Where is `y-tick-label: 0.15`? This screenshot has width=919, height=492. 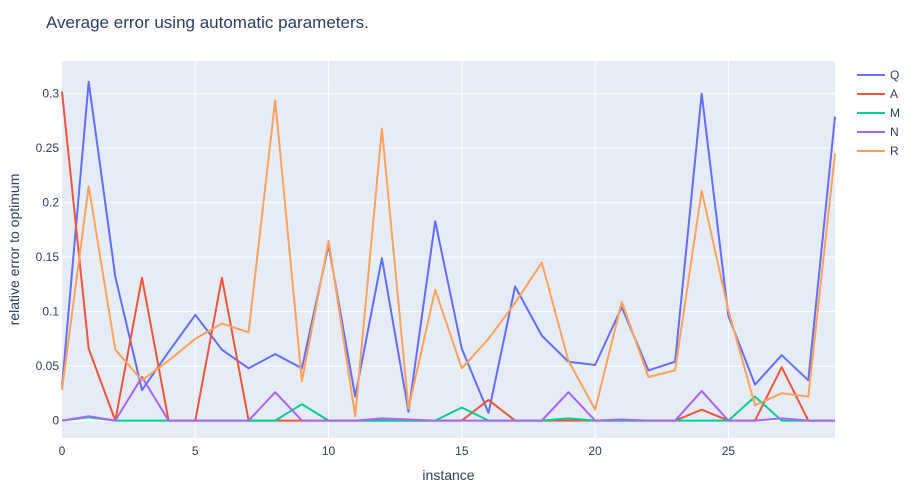
y-tick-label: 0.15 is located at coordinates (48, 257).